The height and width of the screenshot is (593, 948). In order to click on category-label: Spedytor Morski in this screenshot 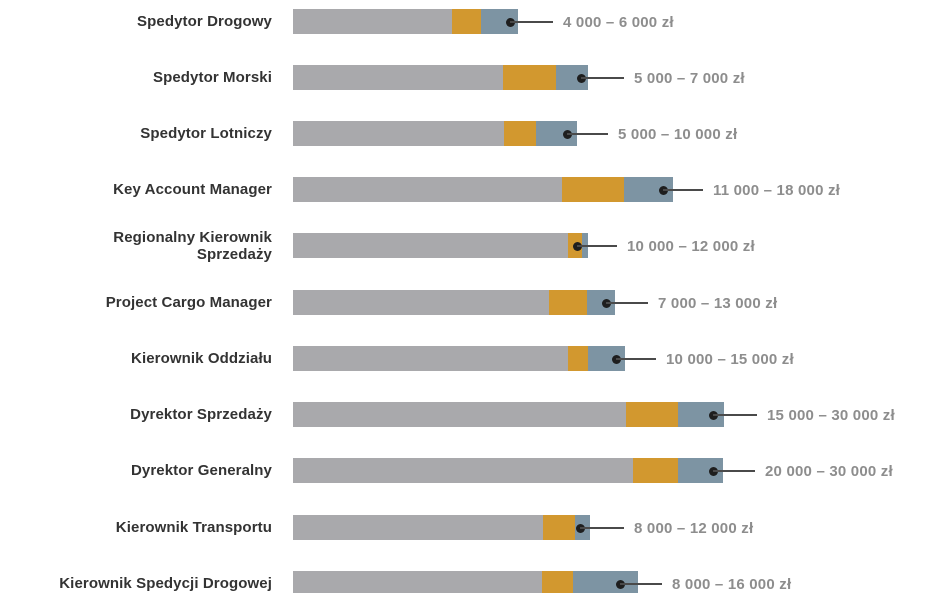, I will do `click(212, 78)`.